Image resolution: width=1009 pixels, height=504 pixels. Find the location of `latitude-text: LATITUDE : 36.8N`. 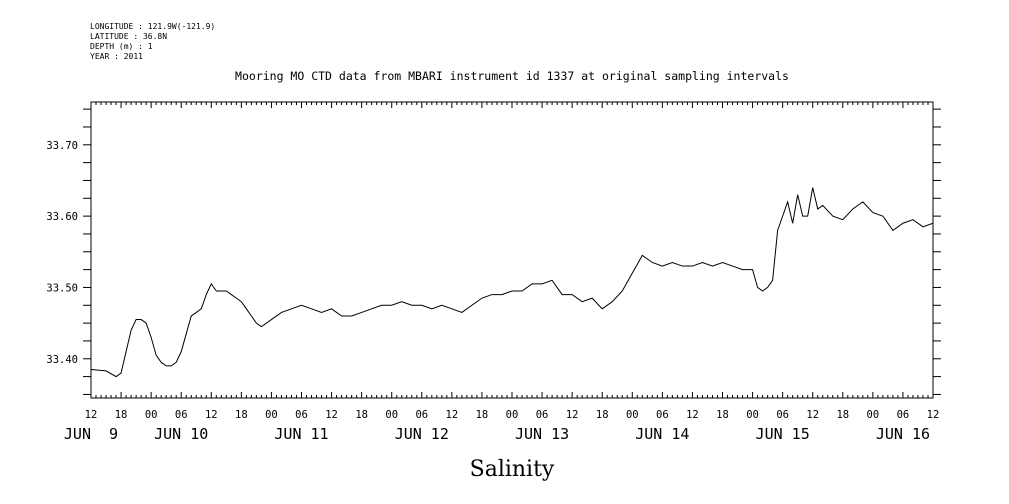

latitude-text: LATITUDE : 36.8N is located at coordinates (129, 36).